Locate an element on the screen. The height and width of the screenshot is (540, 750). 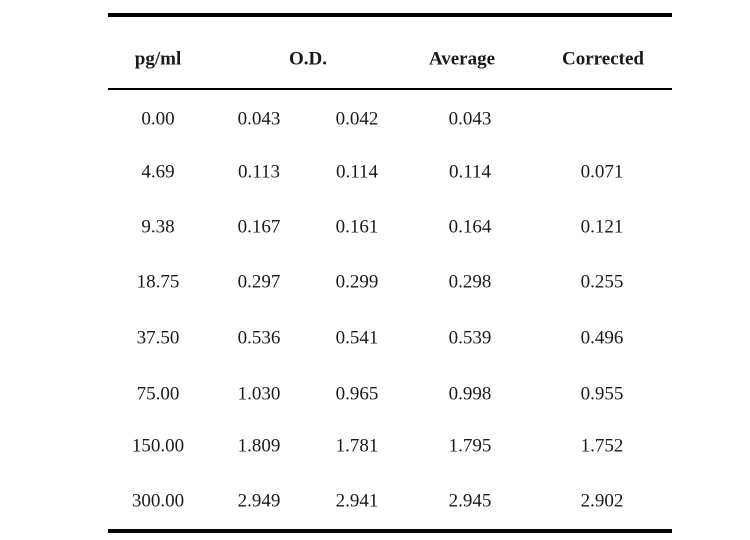
cell-od-1: 0.113 is located at coordinates (259, 172).